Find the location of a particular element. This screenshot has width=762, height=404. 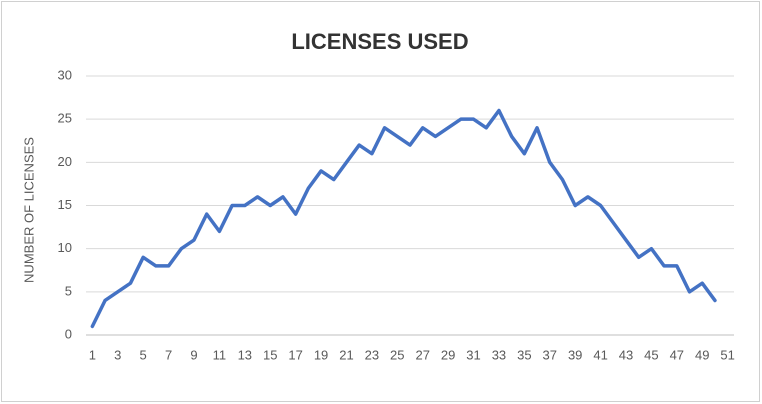

x-tick-label: 41 is located at coordinates (600, 354).